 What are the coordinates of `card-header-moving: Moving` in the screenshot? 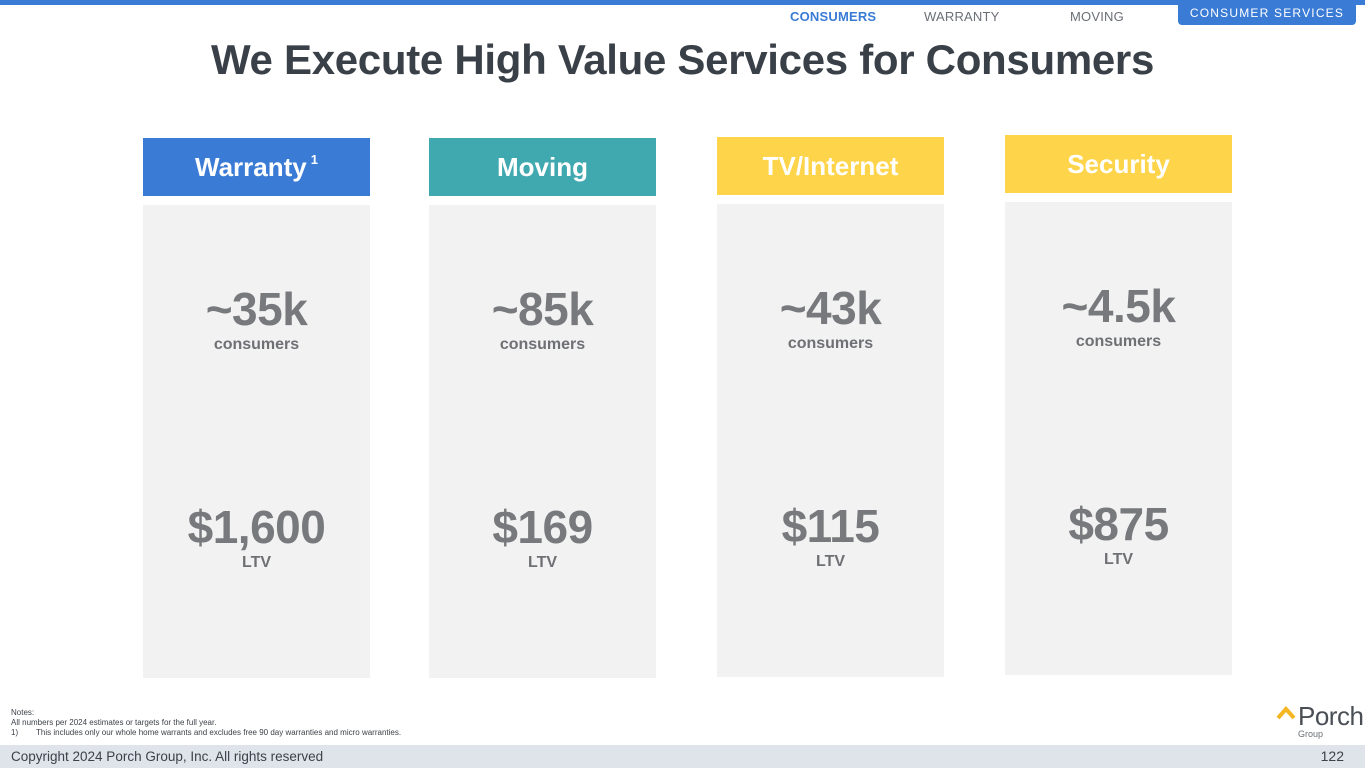 It's located at (542, 167).